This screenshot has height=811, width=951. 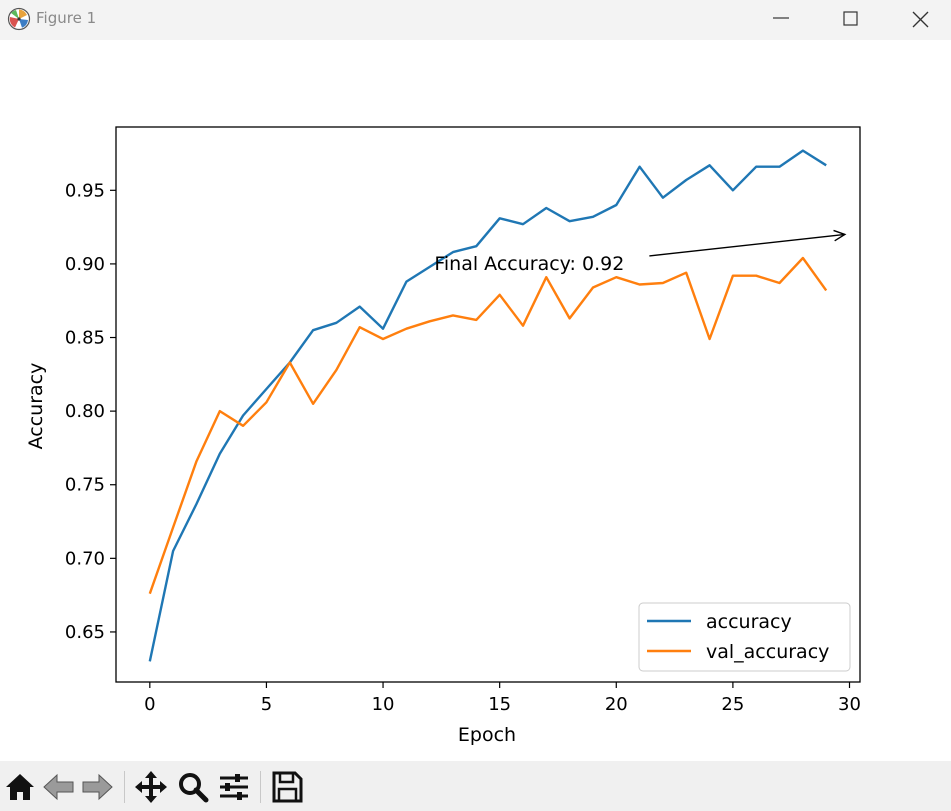 I want to click on x-tick-label: 20, so click(x=616, y=704).